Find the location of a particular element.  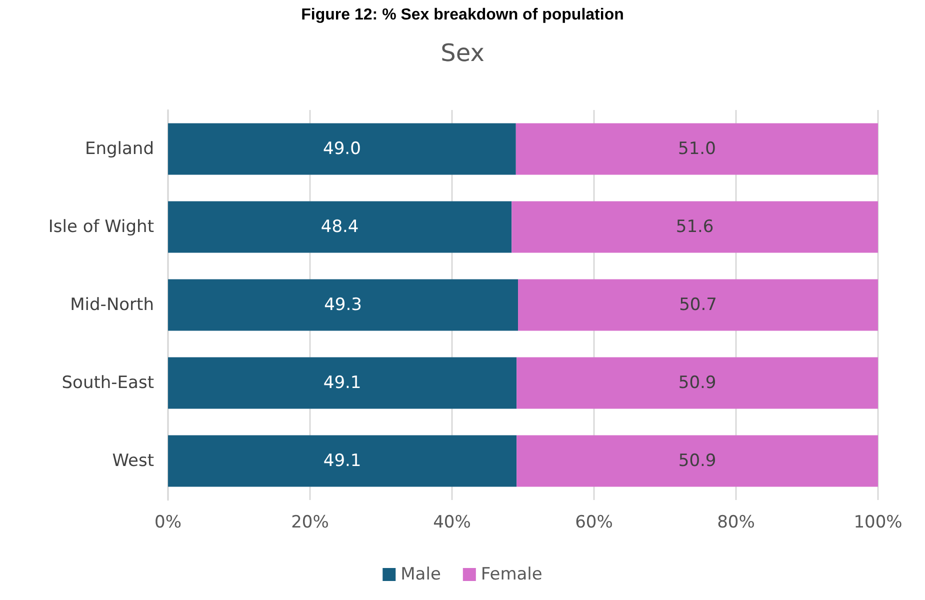

data-label: 49.3 is located at coordinates (343, 305).